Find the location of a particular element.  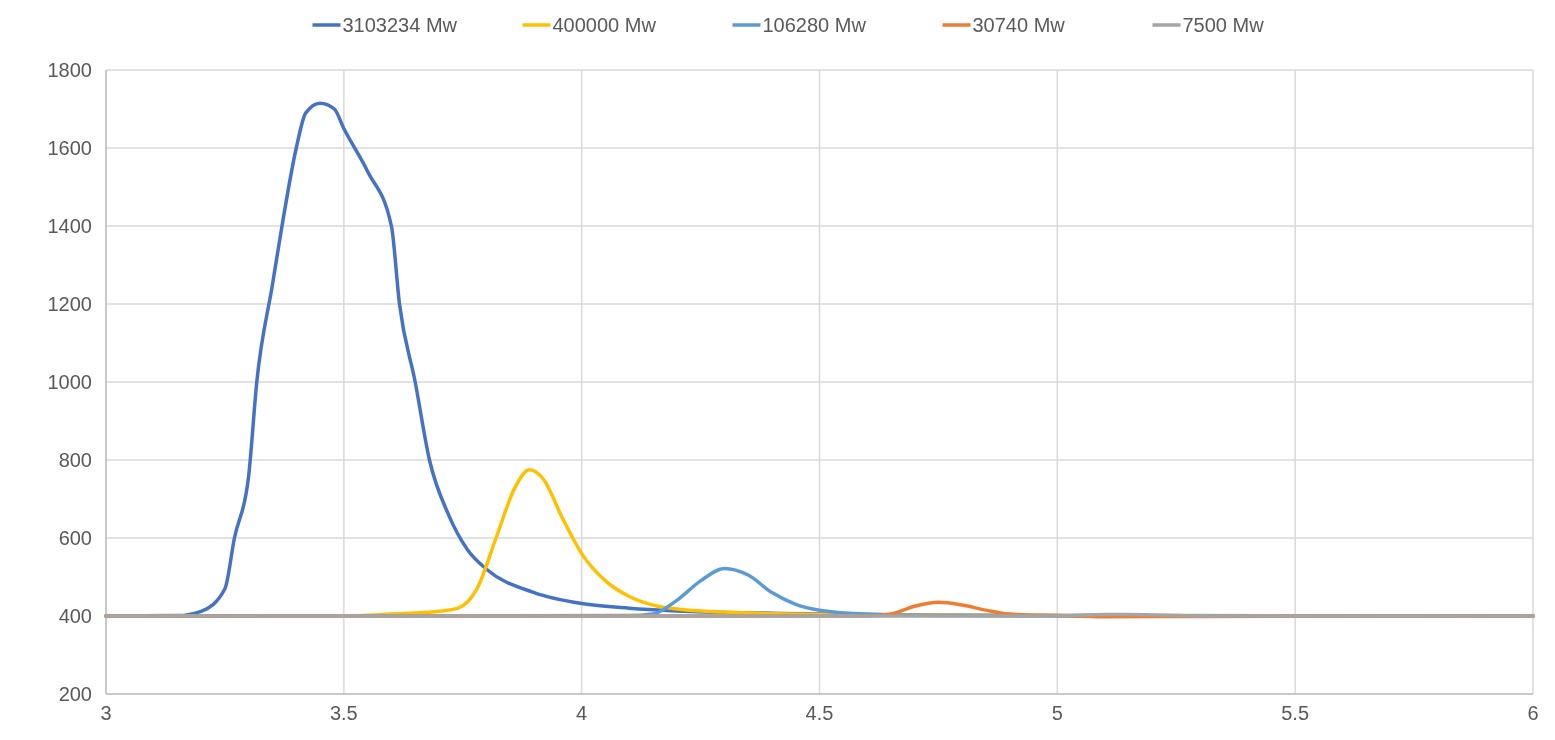

y-tick-label: 1600 is located at coordinates (69, 148).